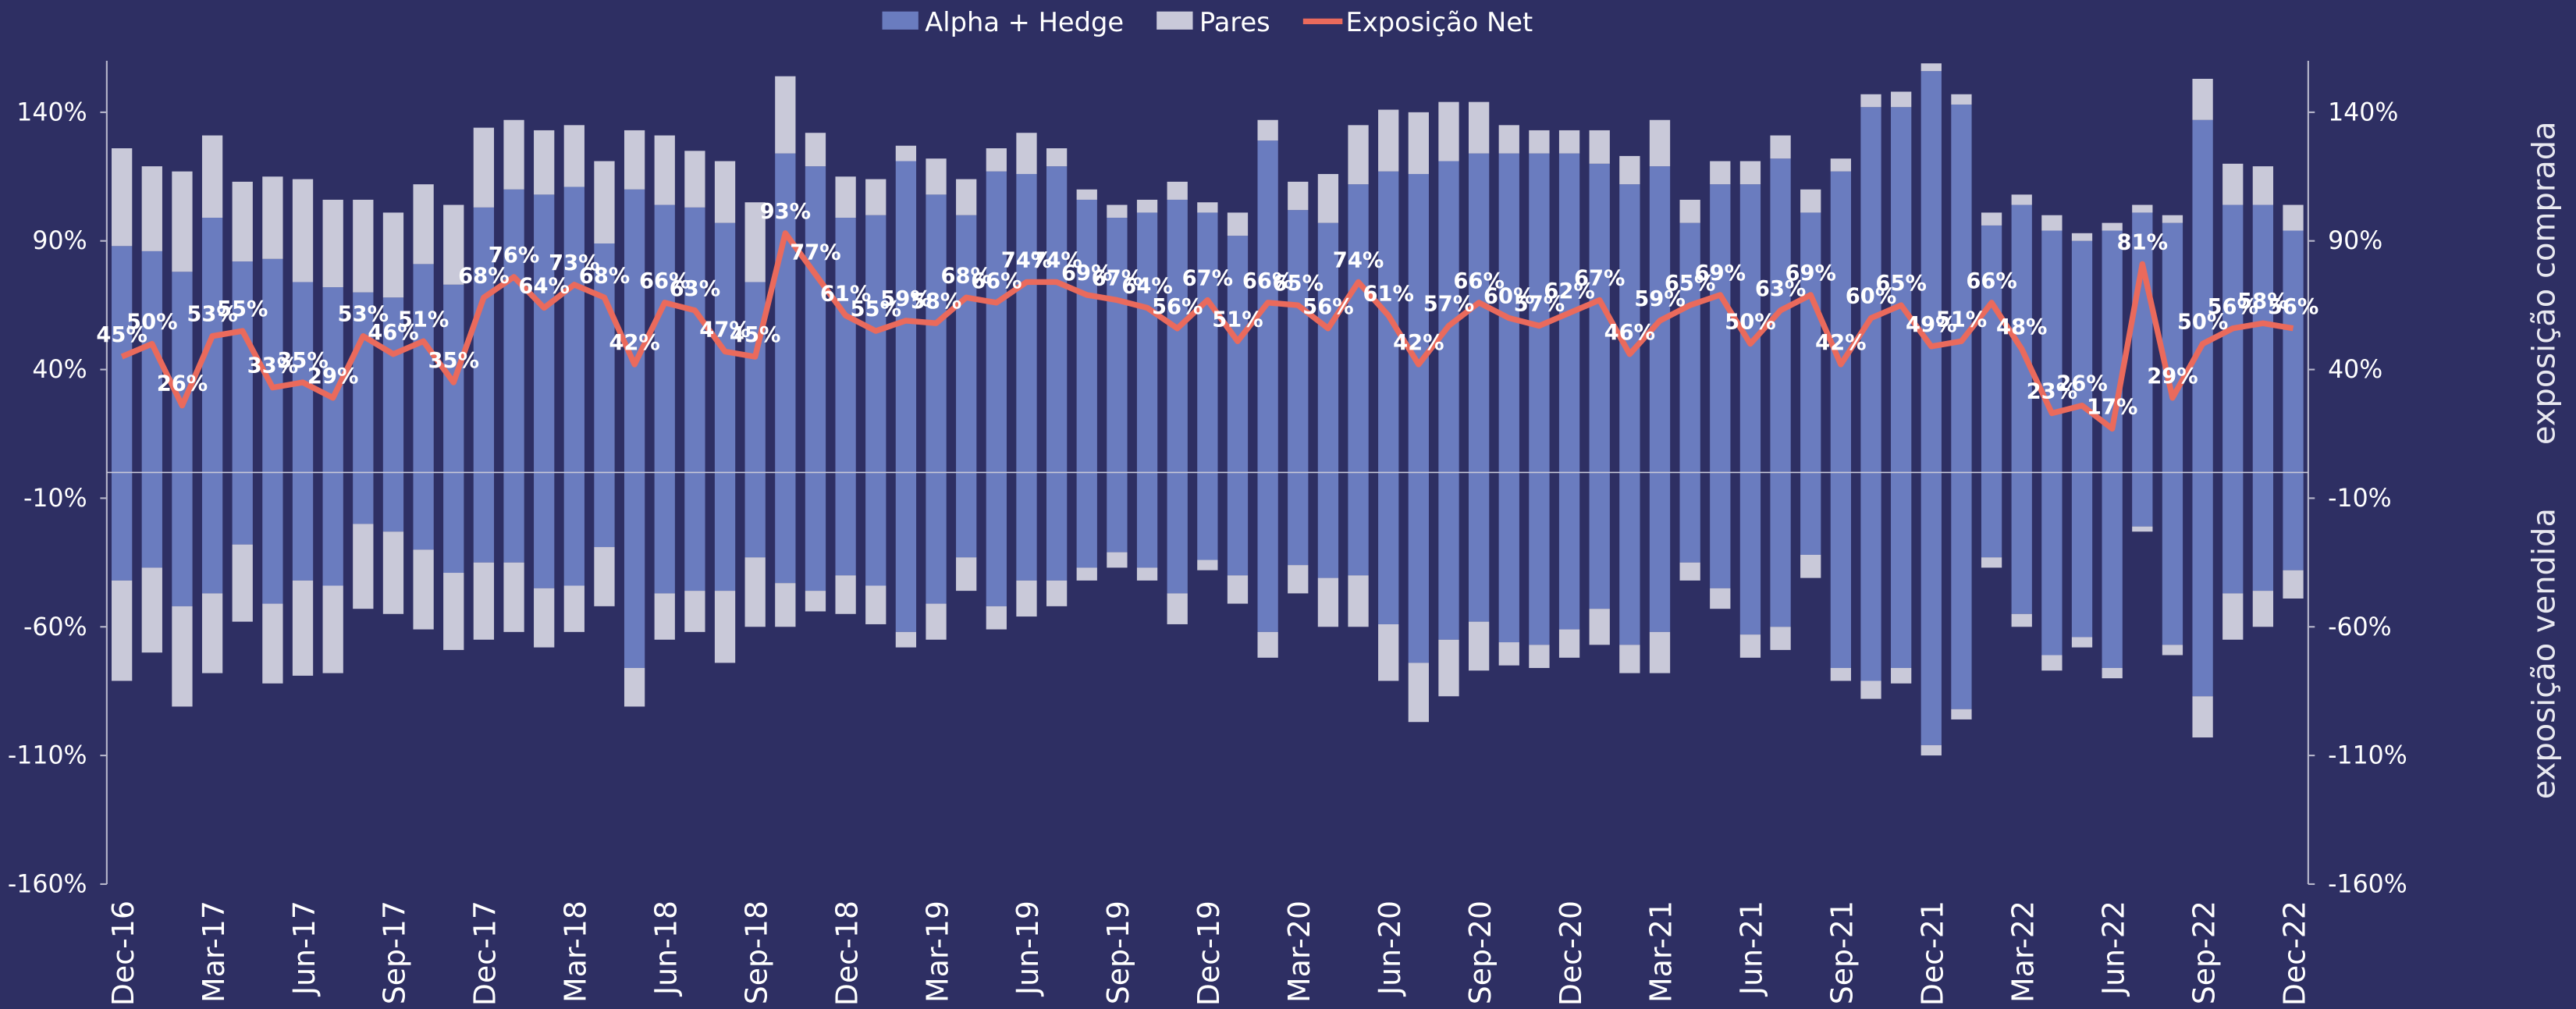  Describe the element at coordinates (2023, 952) in the screenshot. I see `x-tick-label: Mar-22` at that location.